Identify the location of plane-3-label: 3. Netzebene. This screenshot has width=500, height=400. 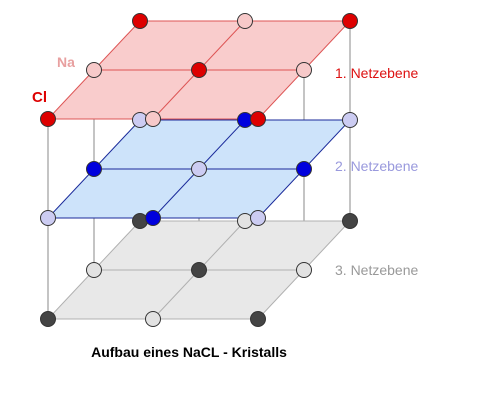
(377, 270).